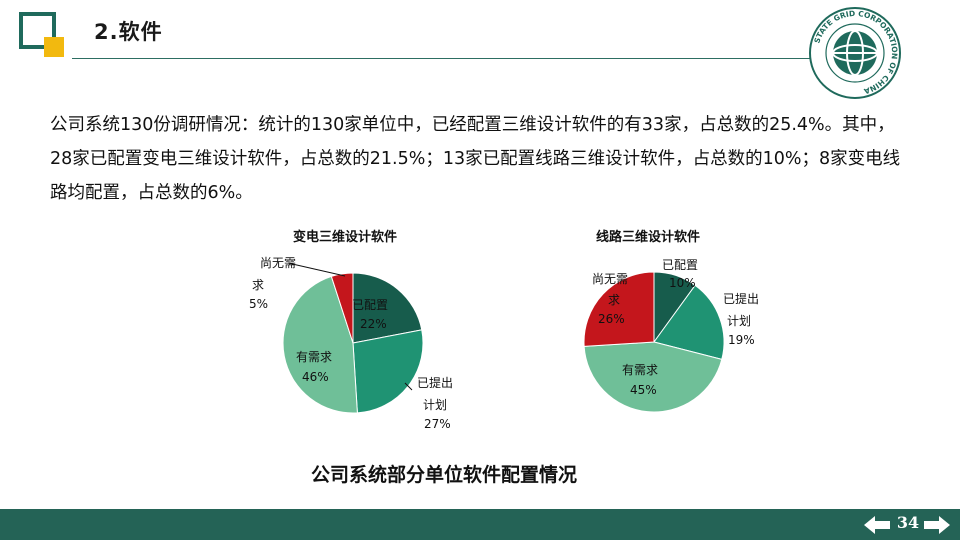 This screenshot has height=540, width=960. I want to click on arrow-left-icon, so click(877, 525).